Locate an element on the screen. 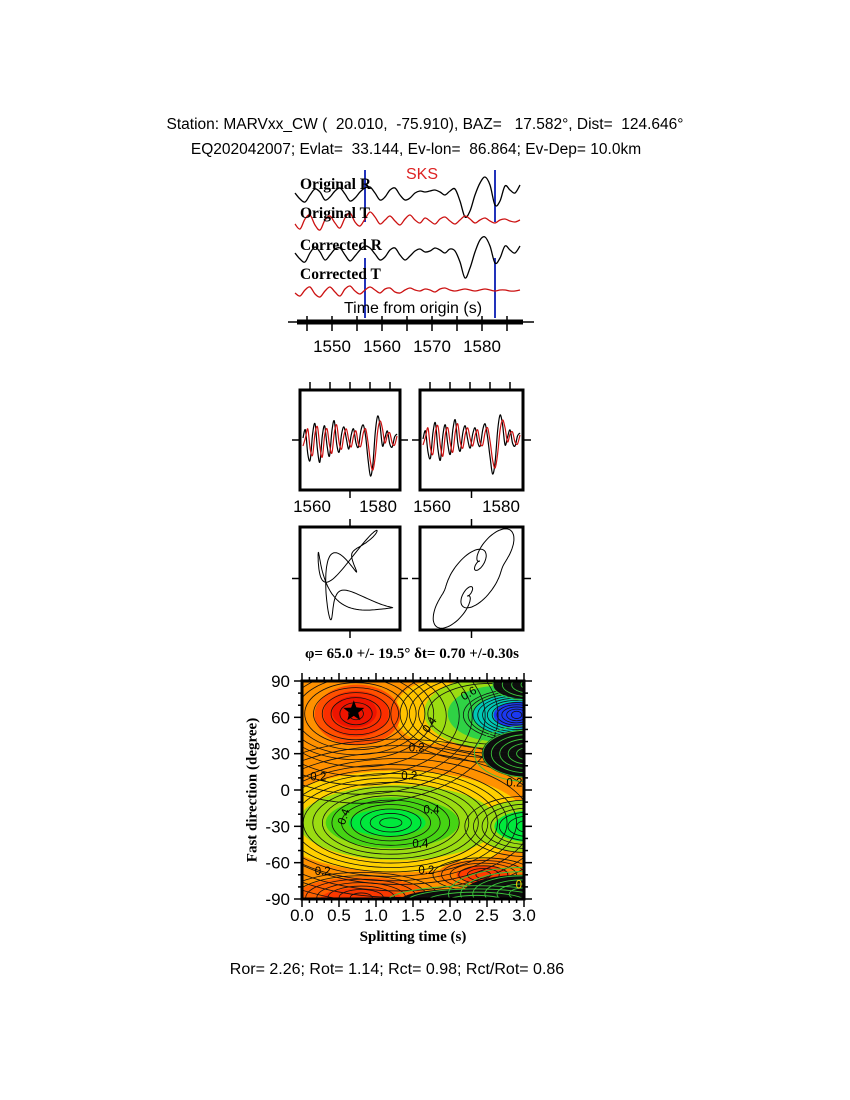 The width and height of the screenshot is (850, 1100). y-tick-label: 30 is located at coordinates (280, 754).